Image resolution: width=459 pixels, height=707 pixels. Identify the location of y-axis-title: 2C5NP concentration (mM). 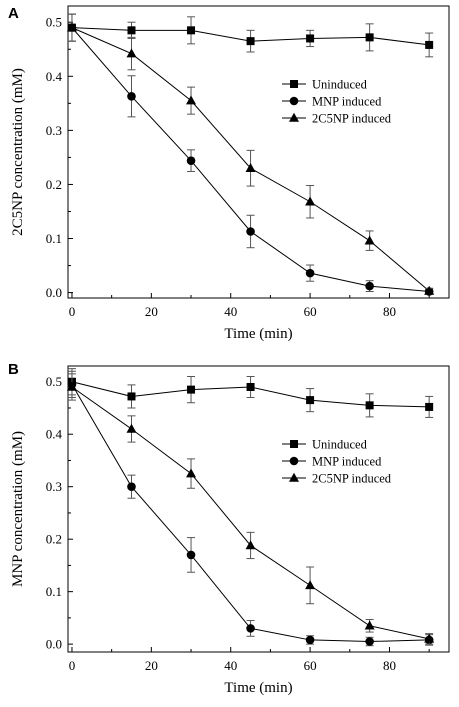
(18, 152).